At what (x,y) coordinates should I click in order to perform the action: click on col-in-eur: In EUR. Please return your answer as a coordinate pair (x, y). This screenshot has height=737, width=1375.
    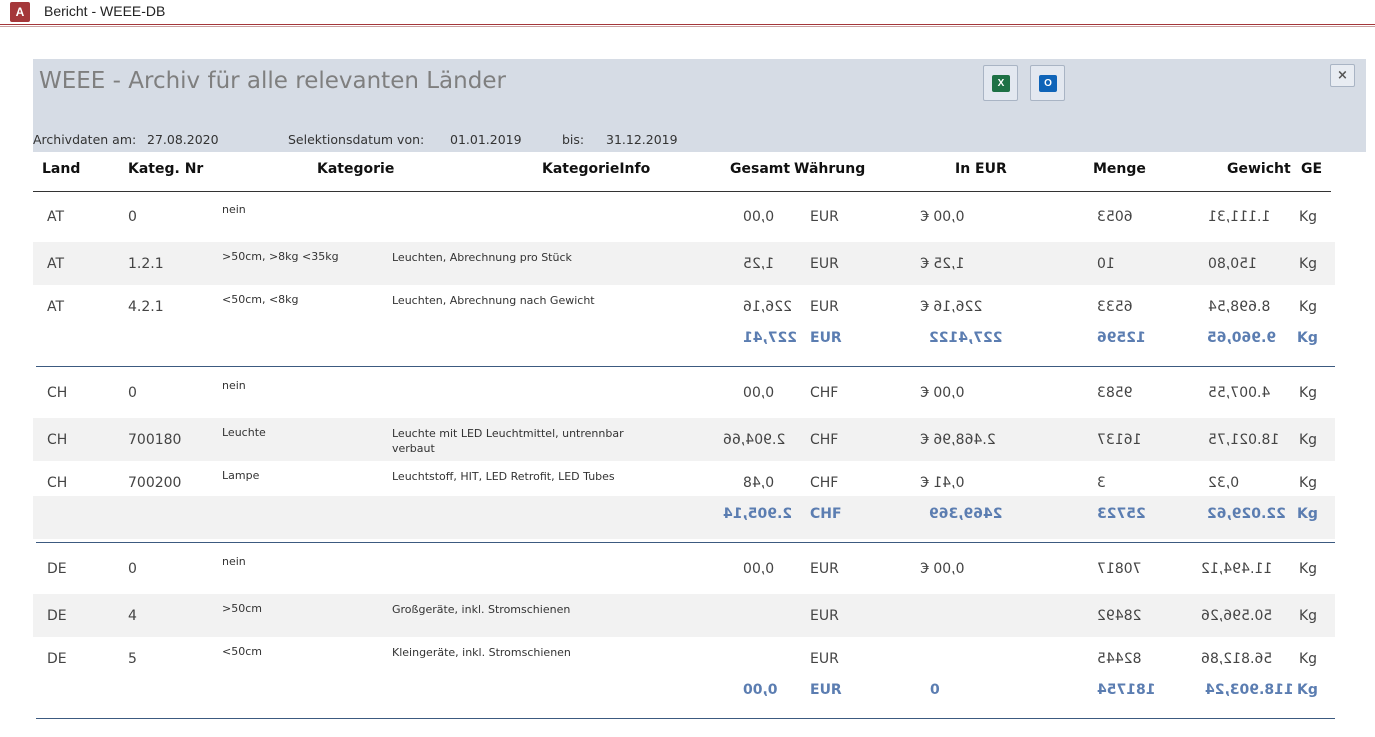
    Looking at the image, I should click on (981, 169).